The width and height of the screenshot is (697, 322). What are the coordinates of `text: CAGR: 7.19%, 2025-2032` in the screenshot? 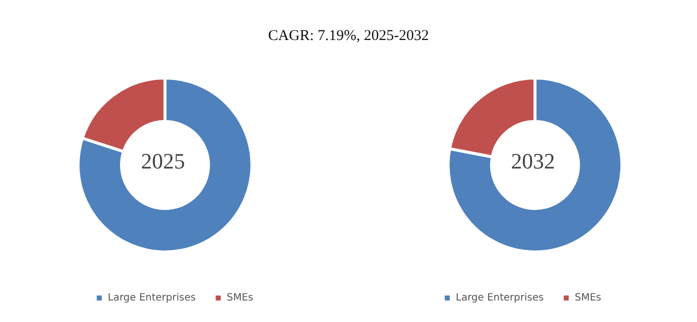 It's located at (348, 36).